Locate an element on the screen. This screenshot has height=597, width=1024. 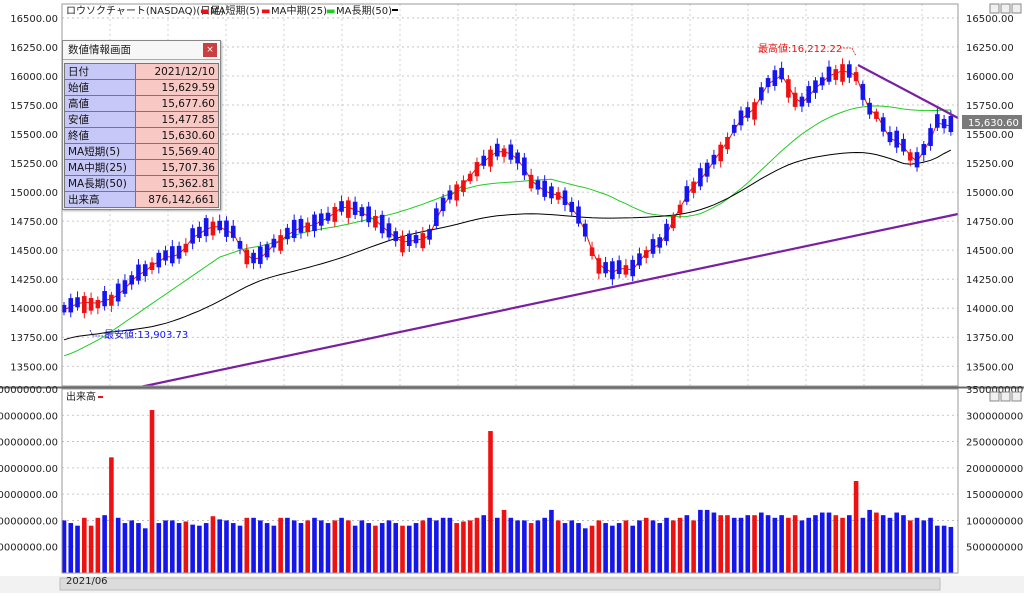
price-axis-label-left: 15750.00 is located at coordinates (34, 106).